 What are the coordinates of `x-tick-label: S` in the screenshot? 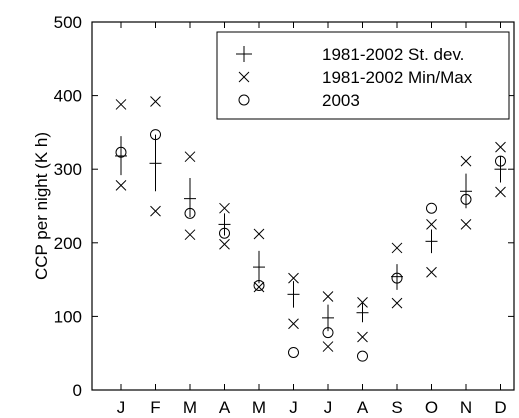 It's located at (396, 407).